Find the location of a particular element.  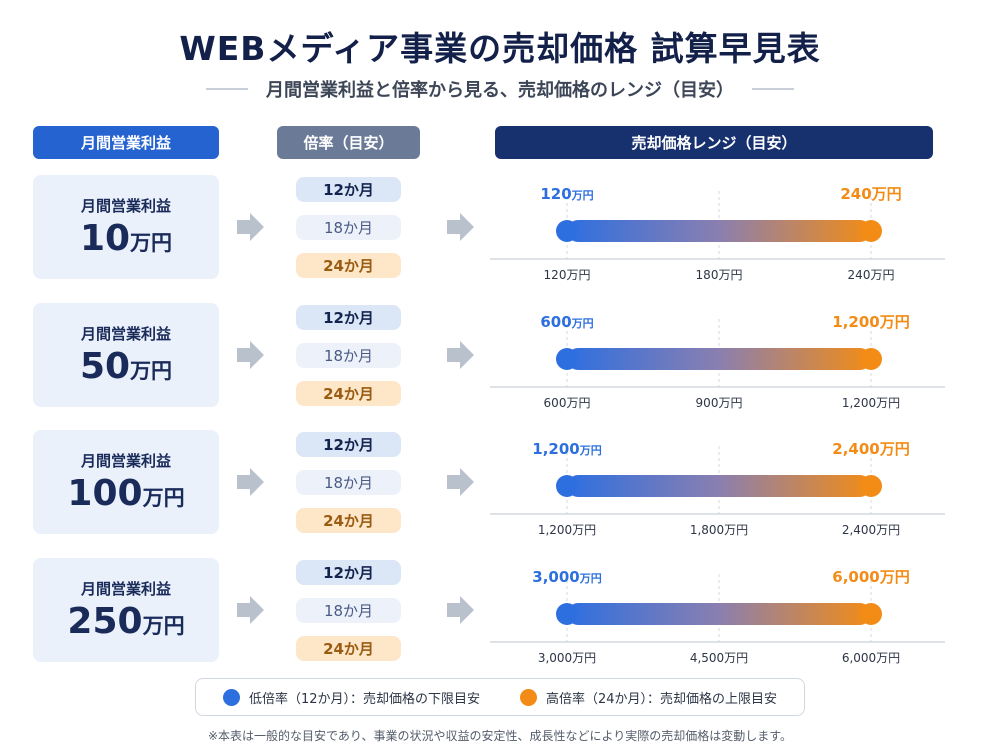

high-price-label: 1,200万円 is located at coordinates (870, 322).